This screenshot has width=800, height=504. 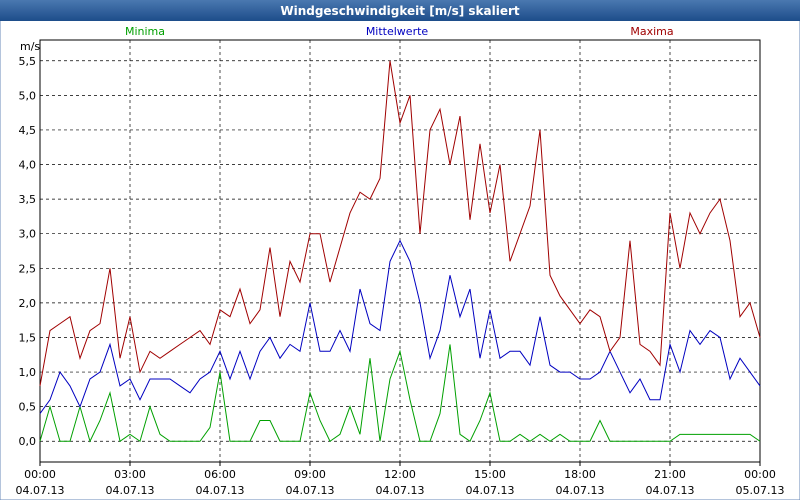 What do you see at coordinates (28, 130) in the screenshot?
I see `y-tick-label: 4,5` at bounding box center [28, 130].